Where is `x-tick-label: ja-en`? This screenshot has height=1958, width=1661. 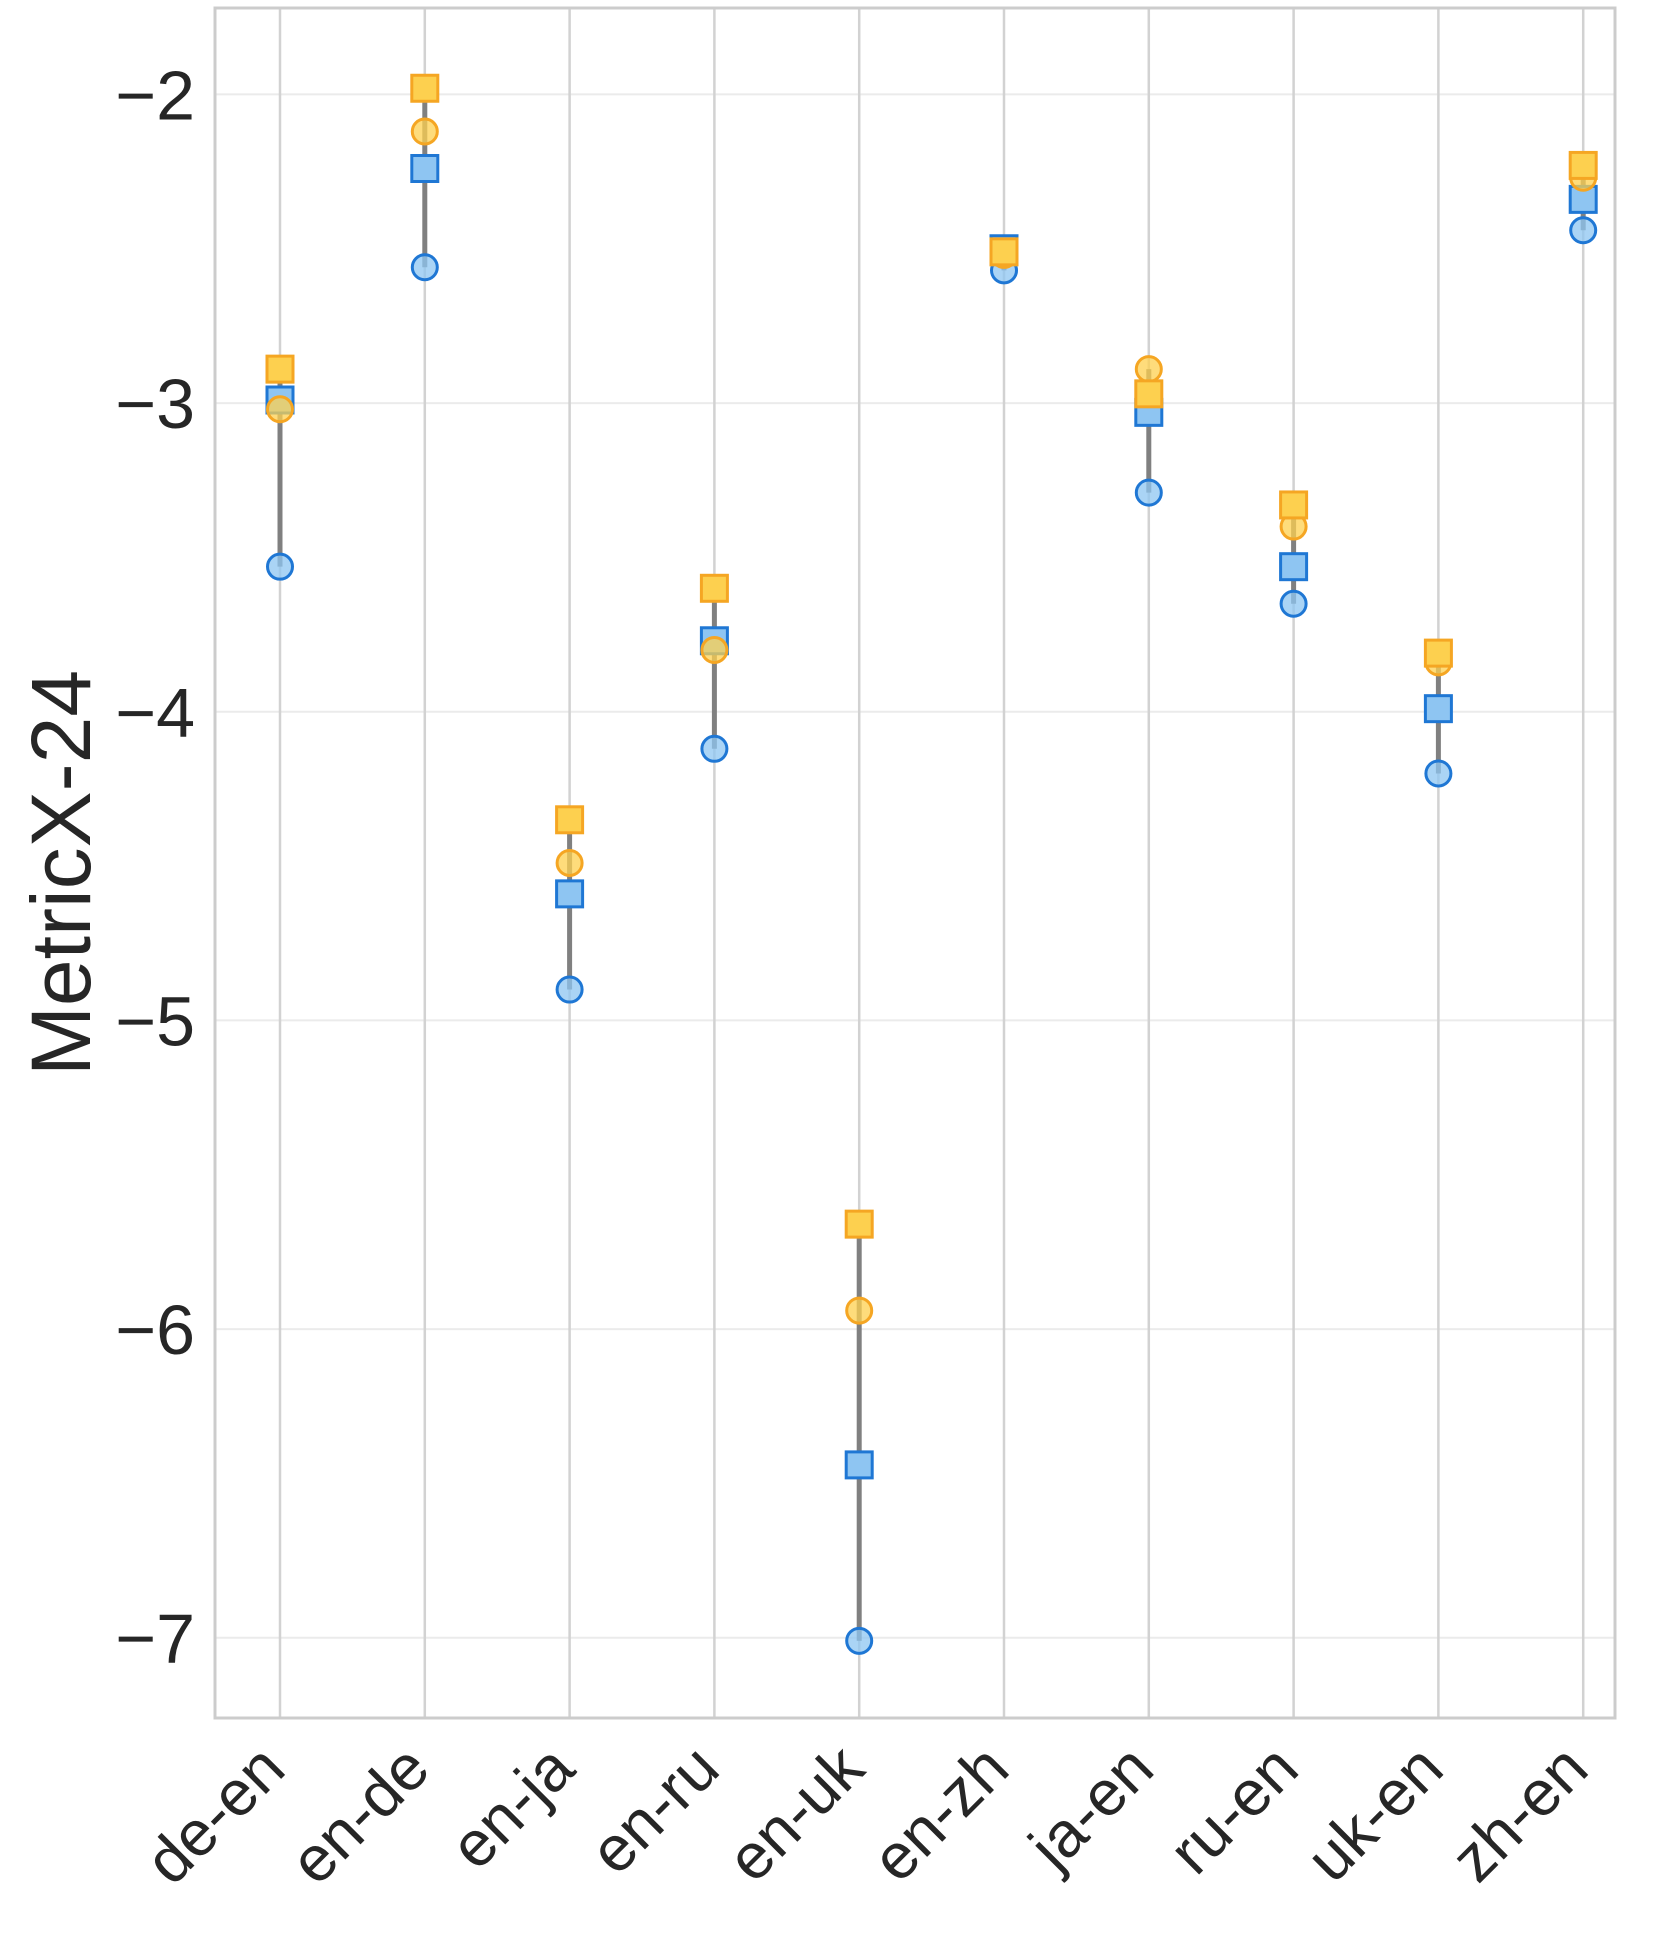
x-tick-label: ja-en is located at coordinates (1090, 1807).